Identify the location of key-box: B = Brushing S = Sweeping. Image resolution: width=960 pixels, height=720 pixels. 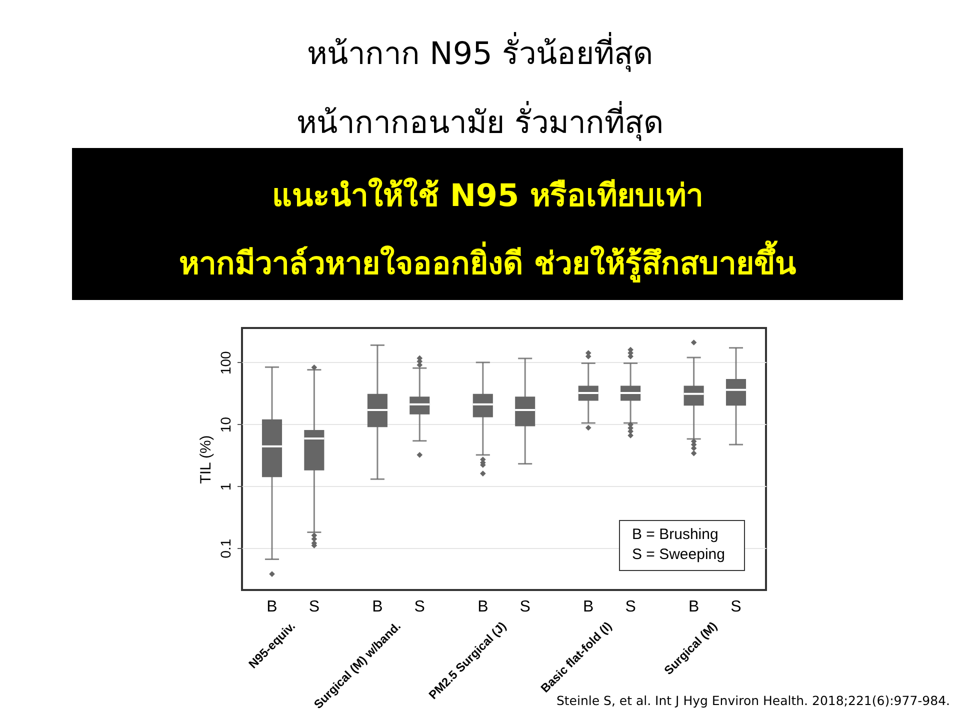
(682, 545).